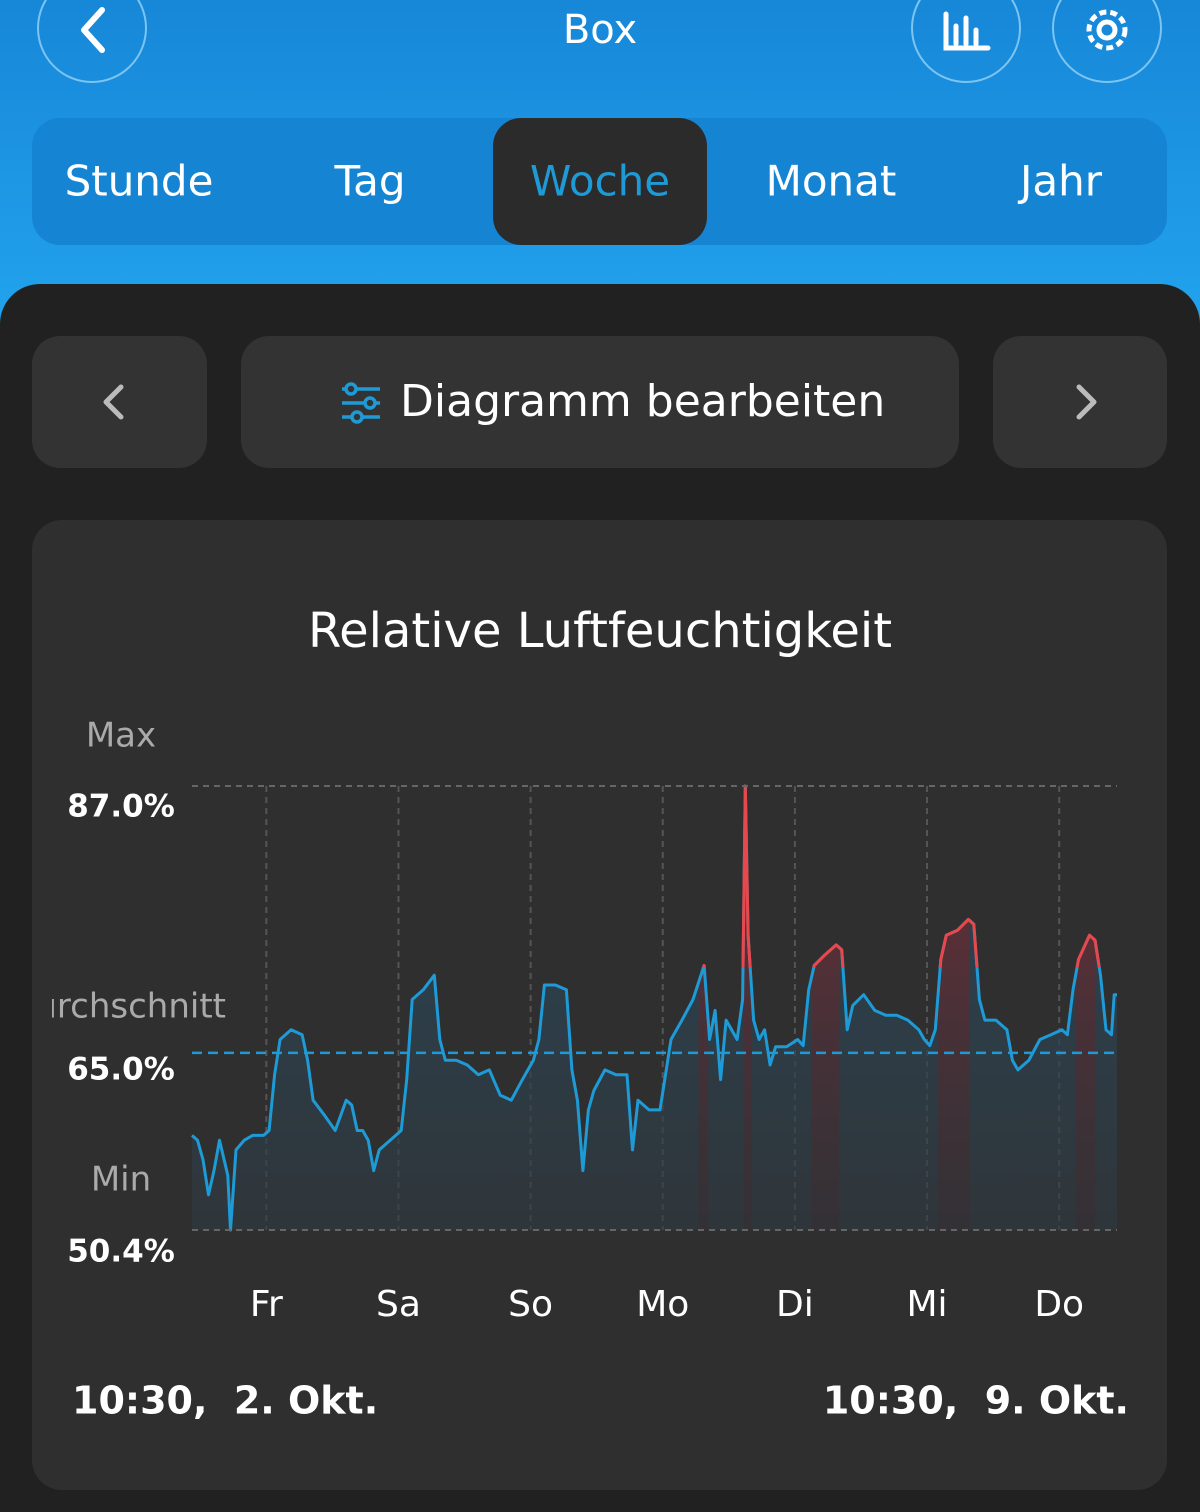 This screenshot has width=1200, height=1512. Describe the element at coordinates (139, 181) in the screenshot. I see `tab: Stunde` at that location.